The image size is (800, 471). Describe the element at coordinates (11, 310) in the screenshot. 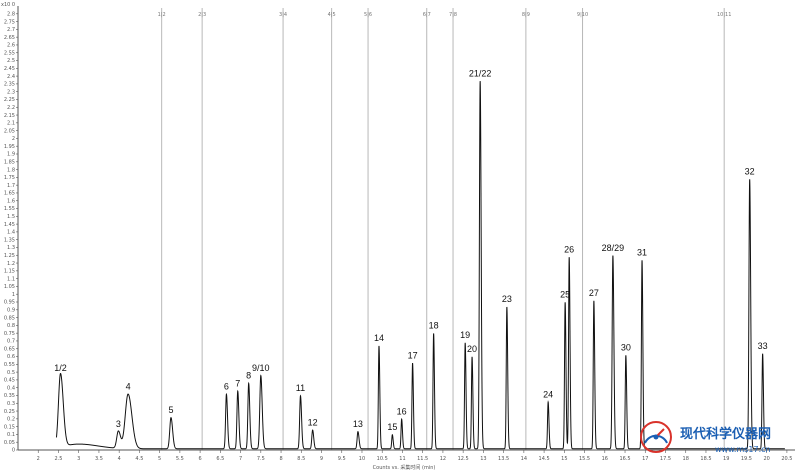

I see `y-tick-label: 0.9` at that location.